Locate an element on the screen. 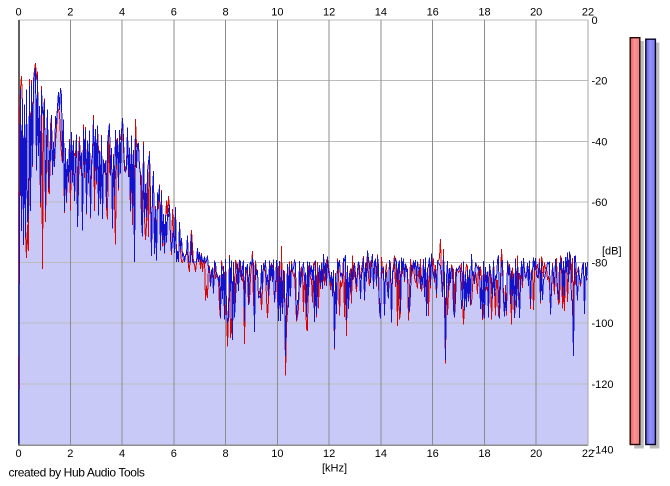 This screenshot has width=670, height=486. svg-text: [dB] is located at coordinates (612, 251).